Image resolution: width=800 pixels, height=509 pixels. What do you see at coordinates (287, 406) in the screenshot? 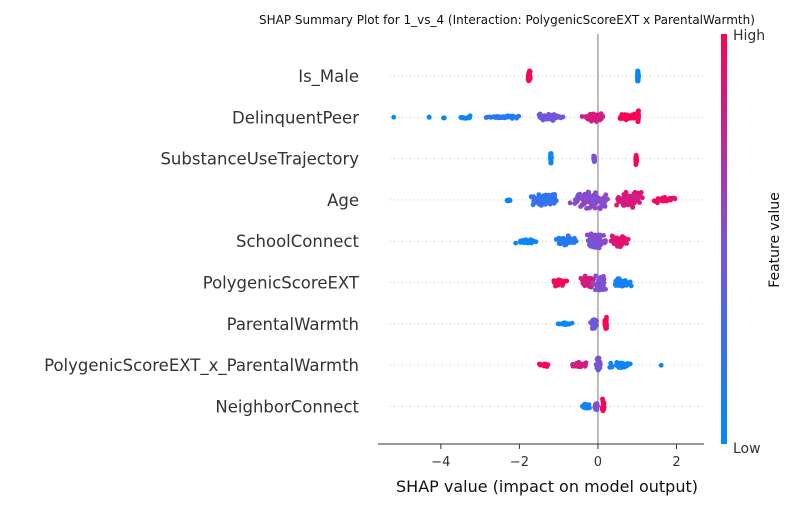
I see `feature-label-NeighborConnect: NeighborConnect` at bounding box center [287, 406].